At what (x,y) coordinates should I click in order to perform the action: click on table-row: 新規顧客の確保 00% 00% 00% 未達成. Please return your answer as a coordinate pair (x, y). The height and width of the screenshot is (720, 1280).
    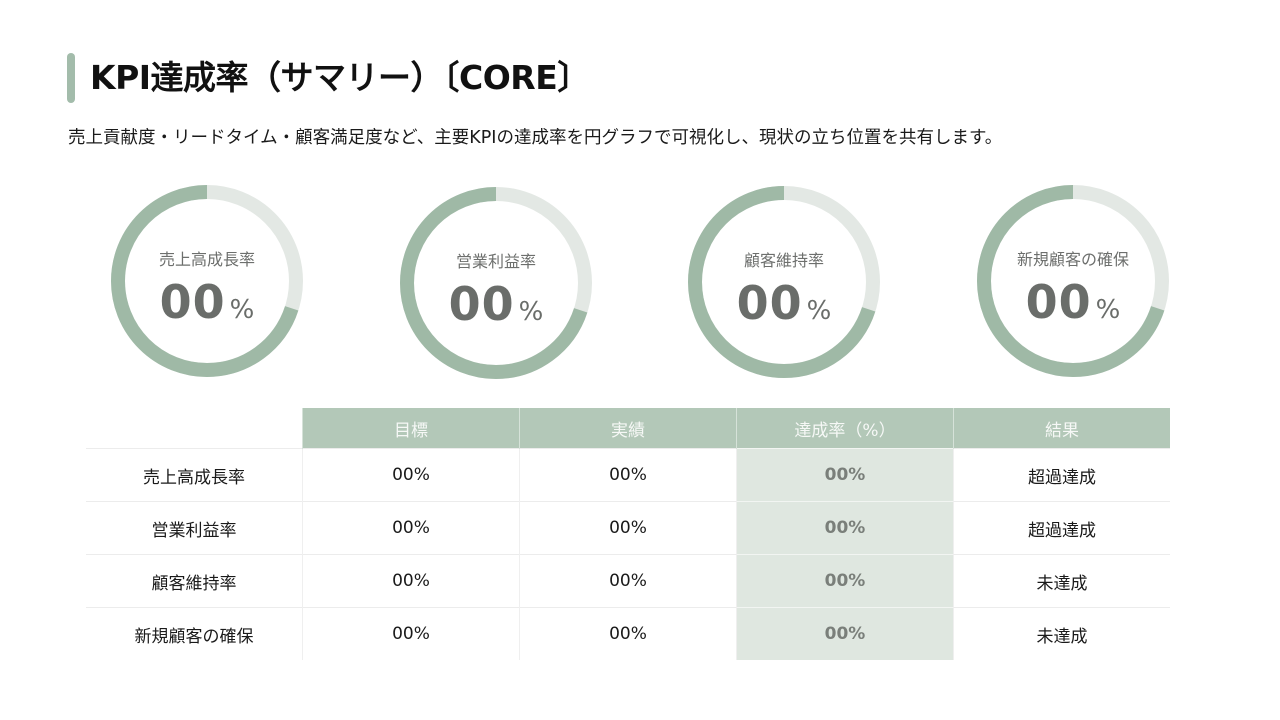
    Looking at the image, I should click on (628, 633).